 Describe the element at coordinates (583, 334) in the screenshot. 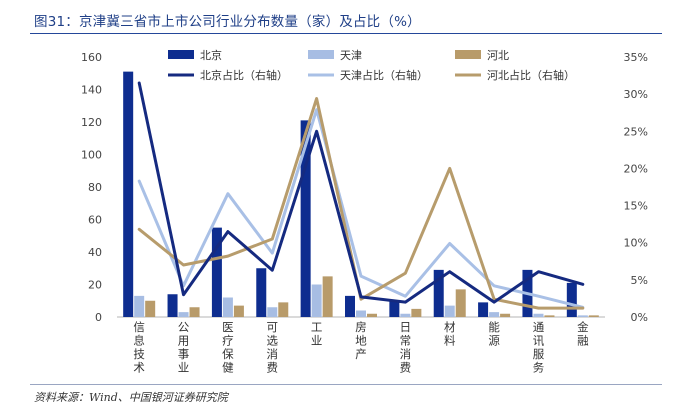

I see `x-tick-label: 金融` at that location.